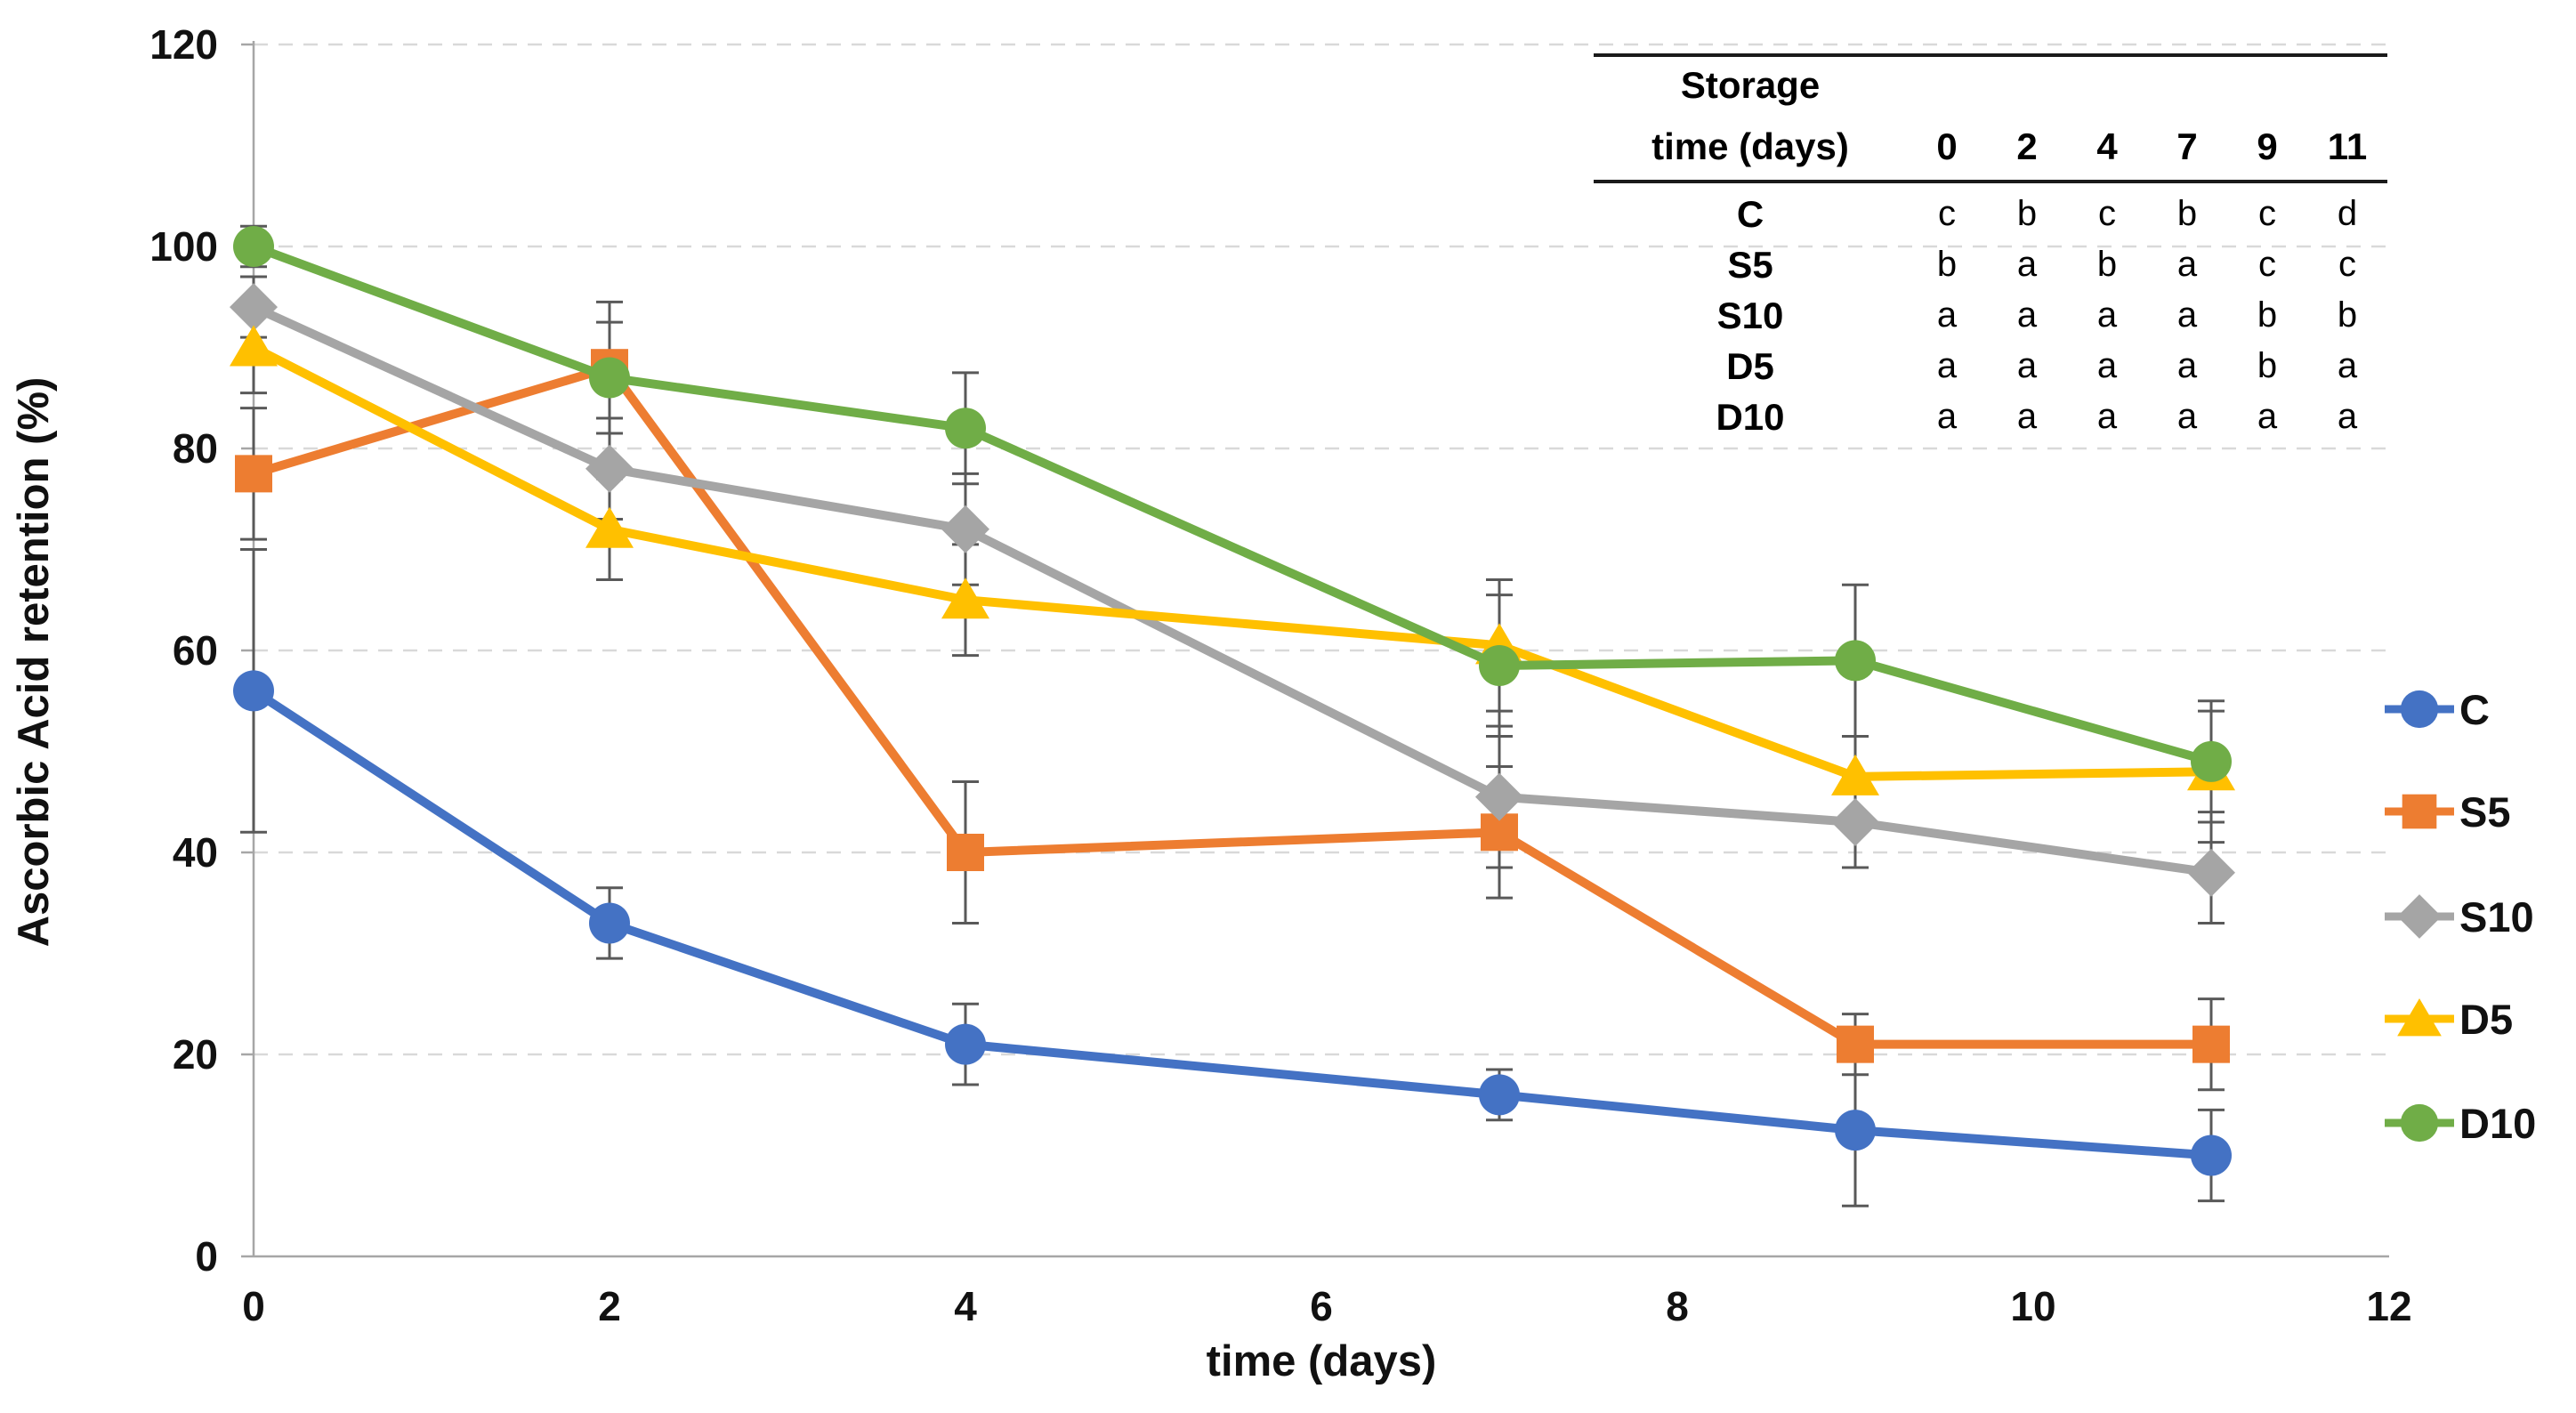 The height and width of the screenshot is (1413, 2576). Describe the element at coordinates (2389, 1306) in the screenshot. I see `x-tick-label-12: 12` at that location.